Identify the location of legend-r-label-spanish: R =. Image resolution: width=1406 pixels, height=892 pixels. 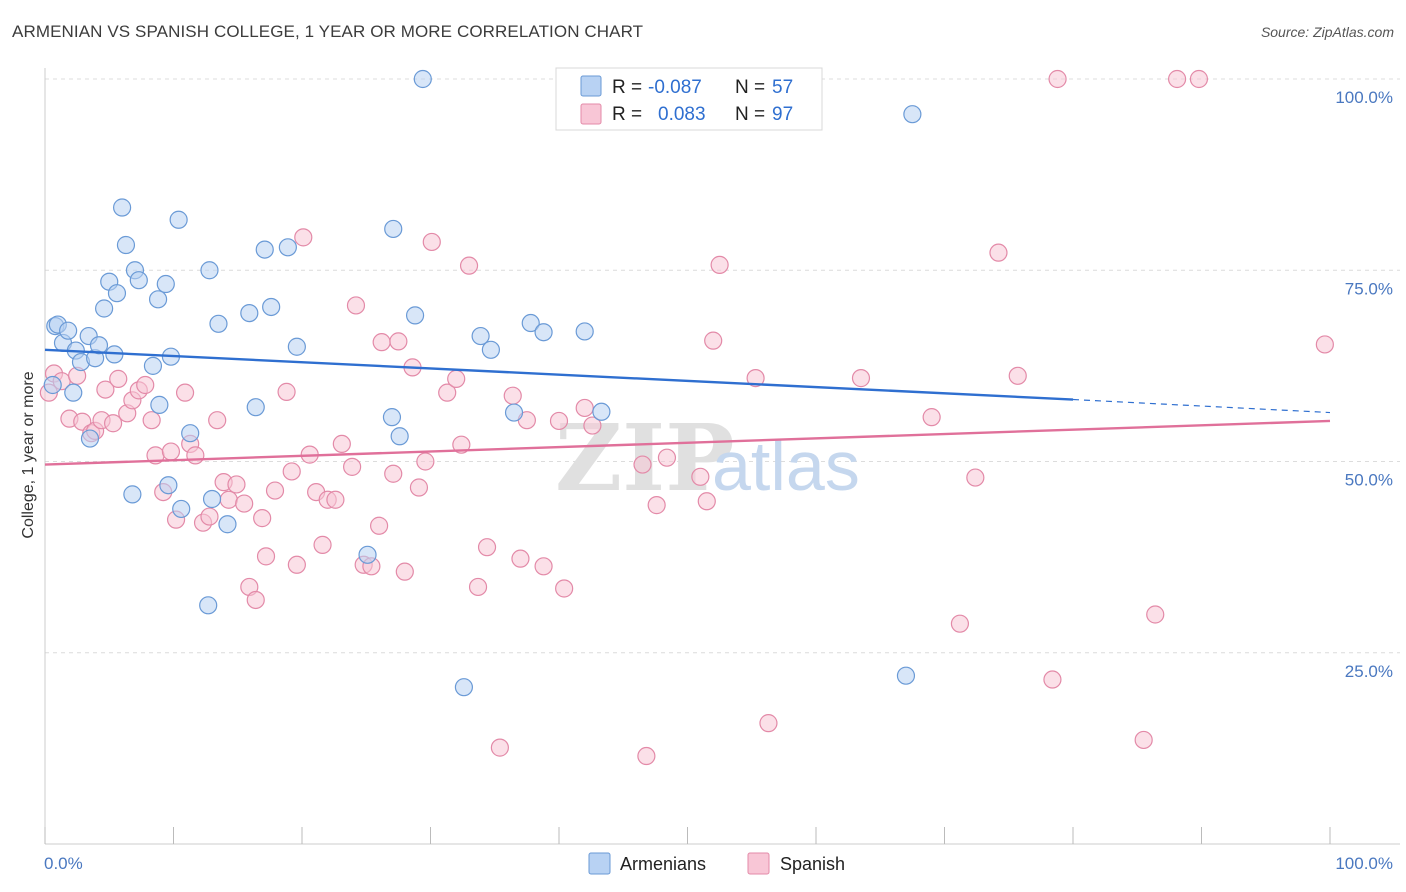
(627, 114).